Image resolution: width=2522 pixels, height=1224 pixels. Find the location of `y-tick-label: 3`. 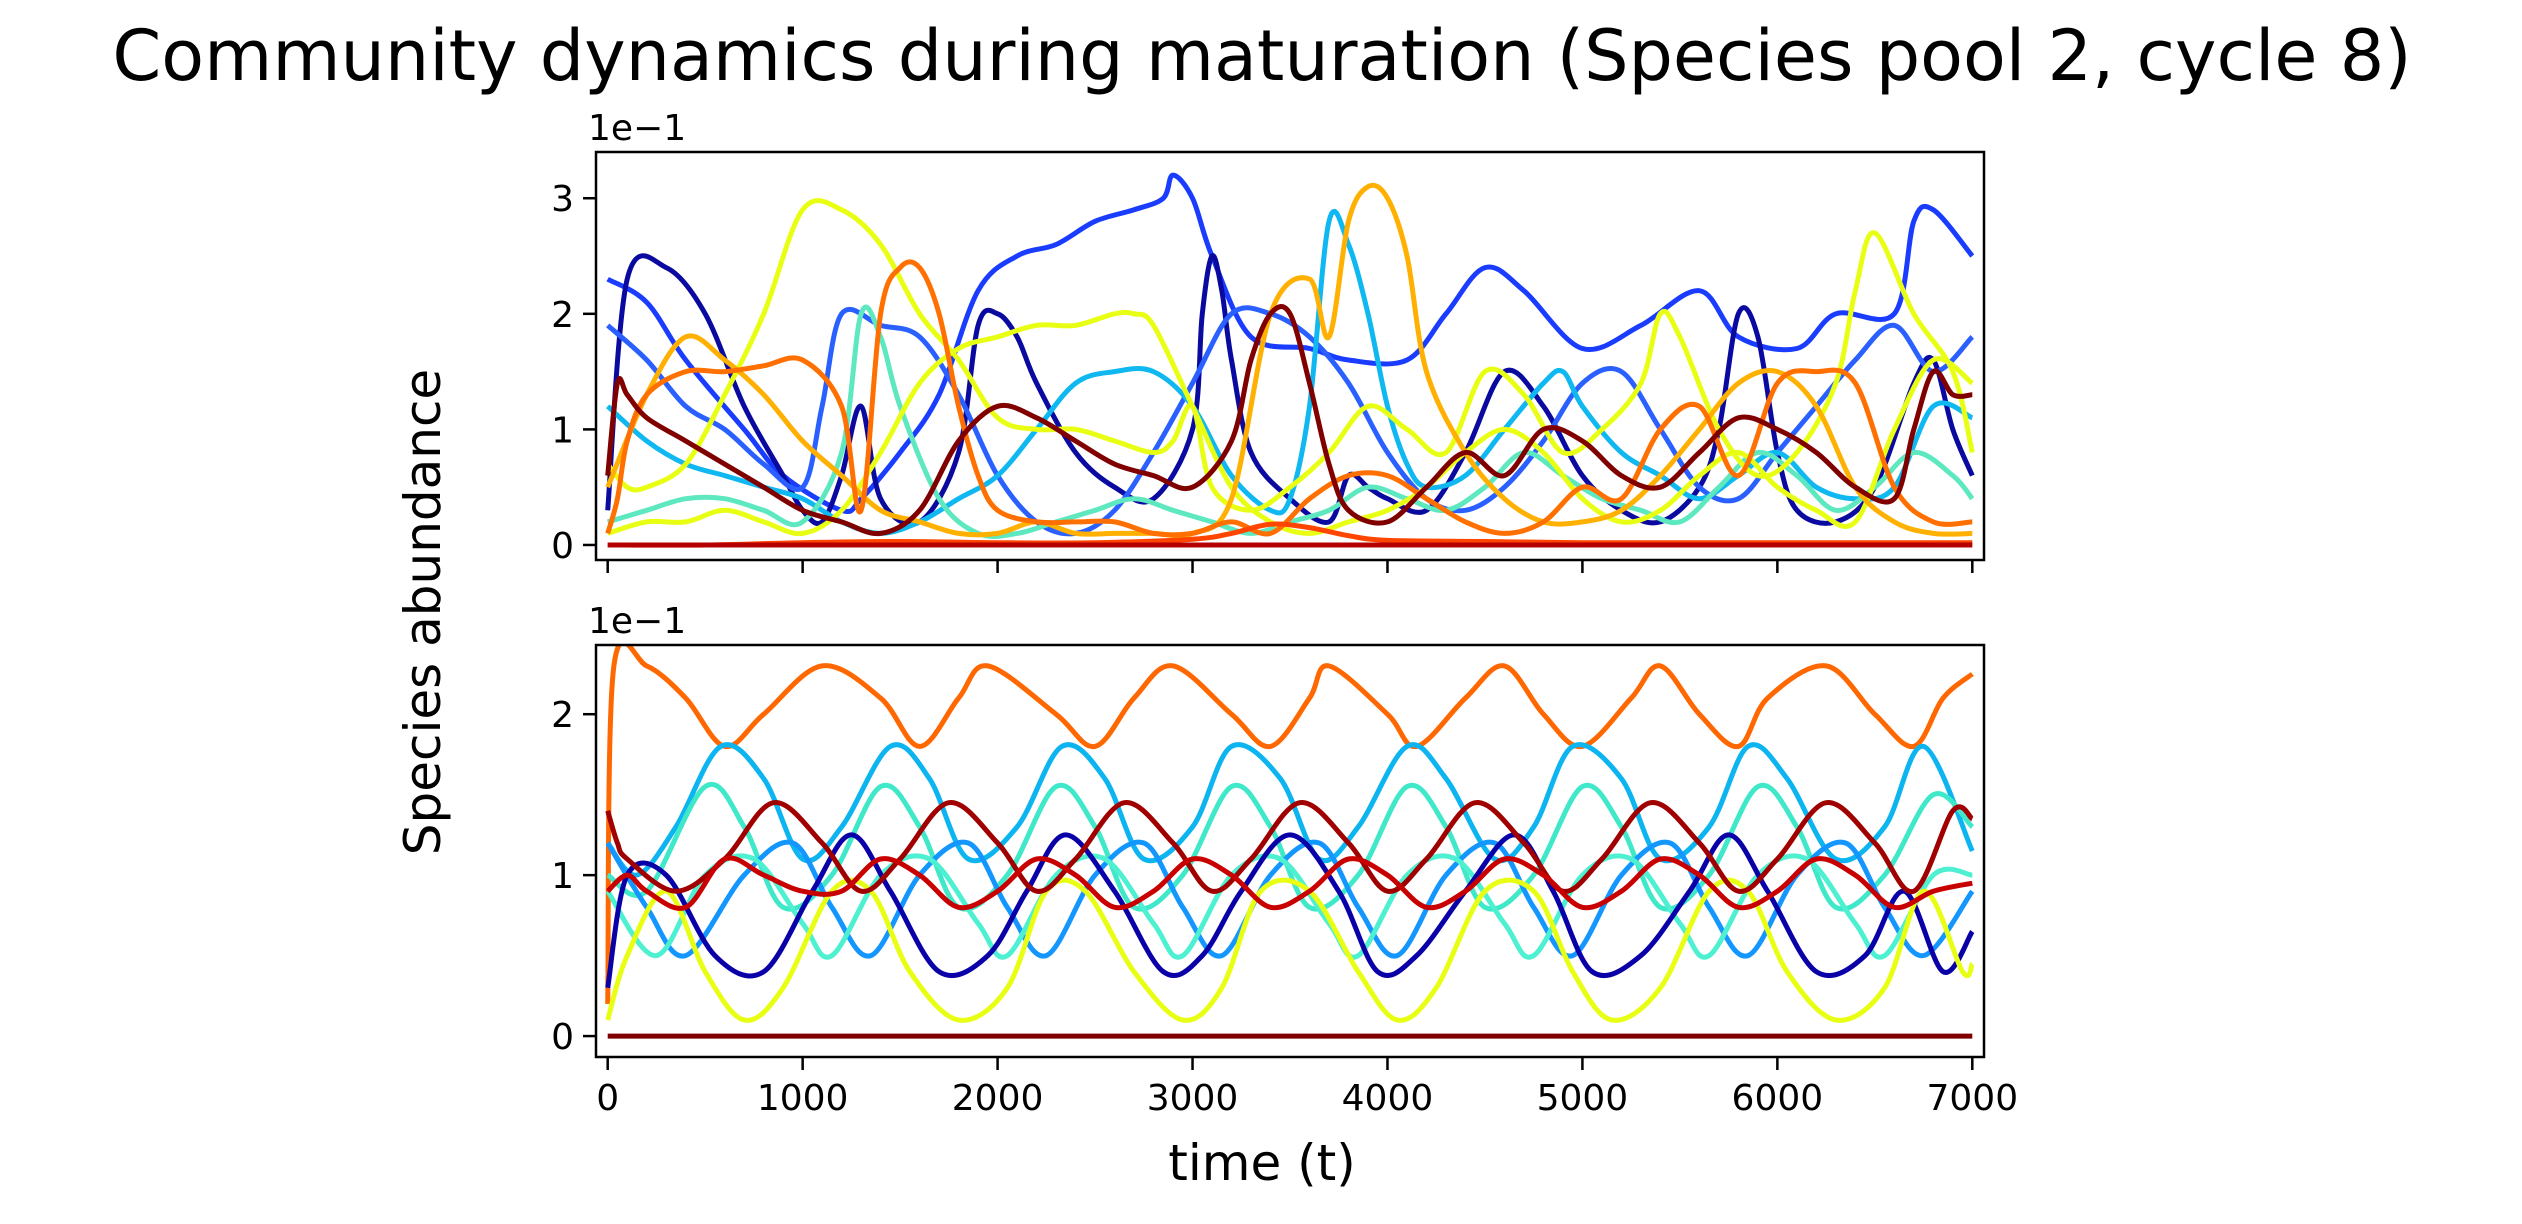

y-tick-label: 3 is located at coordinates (562, 199).